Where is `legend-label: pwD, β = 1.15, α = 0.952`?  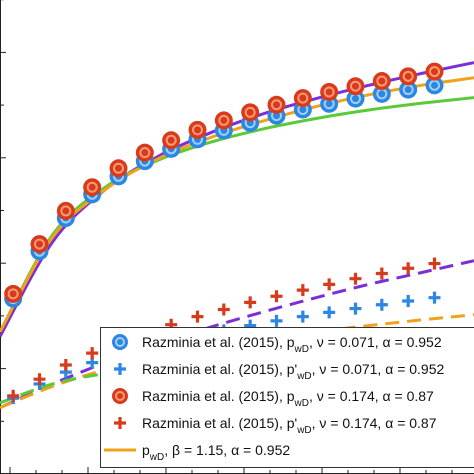
legend-label: pwD, β = 1.15, α = 0.952 is located at coordinates (216, 452).